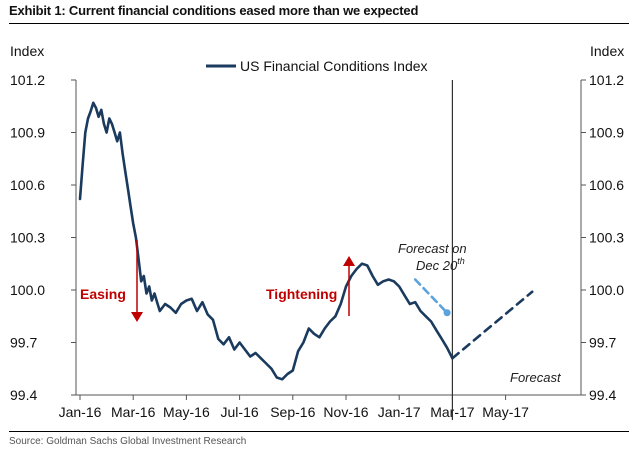 The image size is (640, 452). What do you see at coordinates (345, 412) in the screenshot?
I see `x-tick-label: Nov-16` at bounding box center [345, 412].